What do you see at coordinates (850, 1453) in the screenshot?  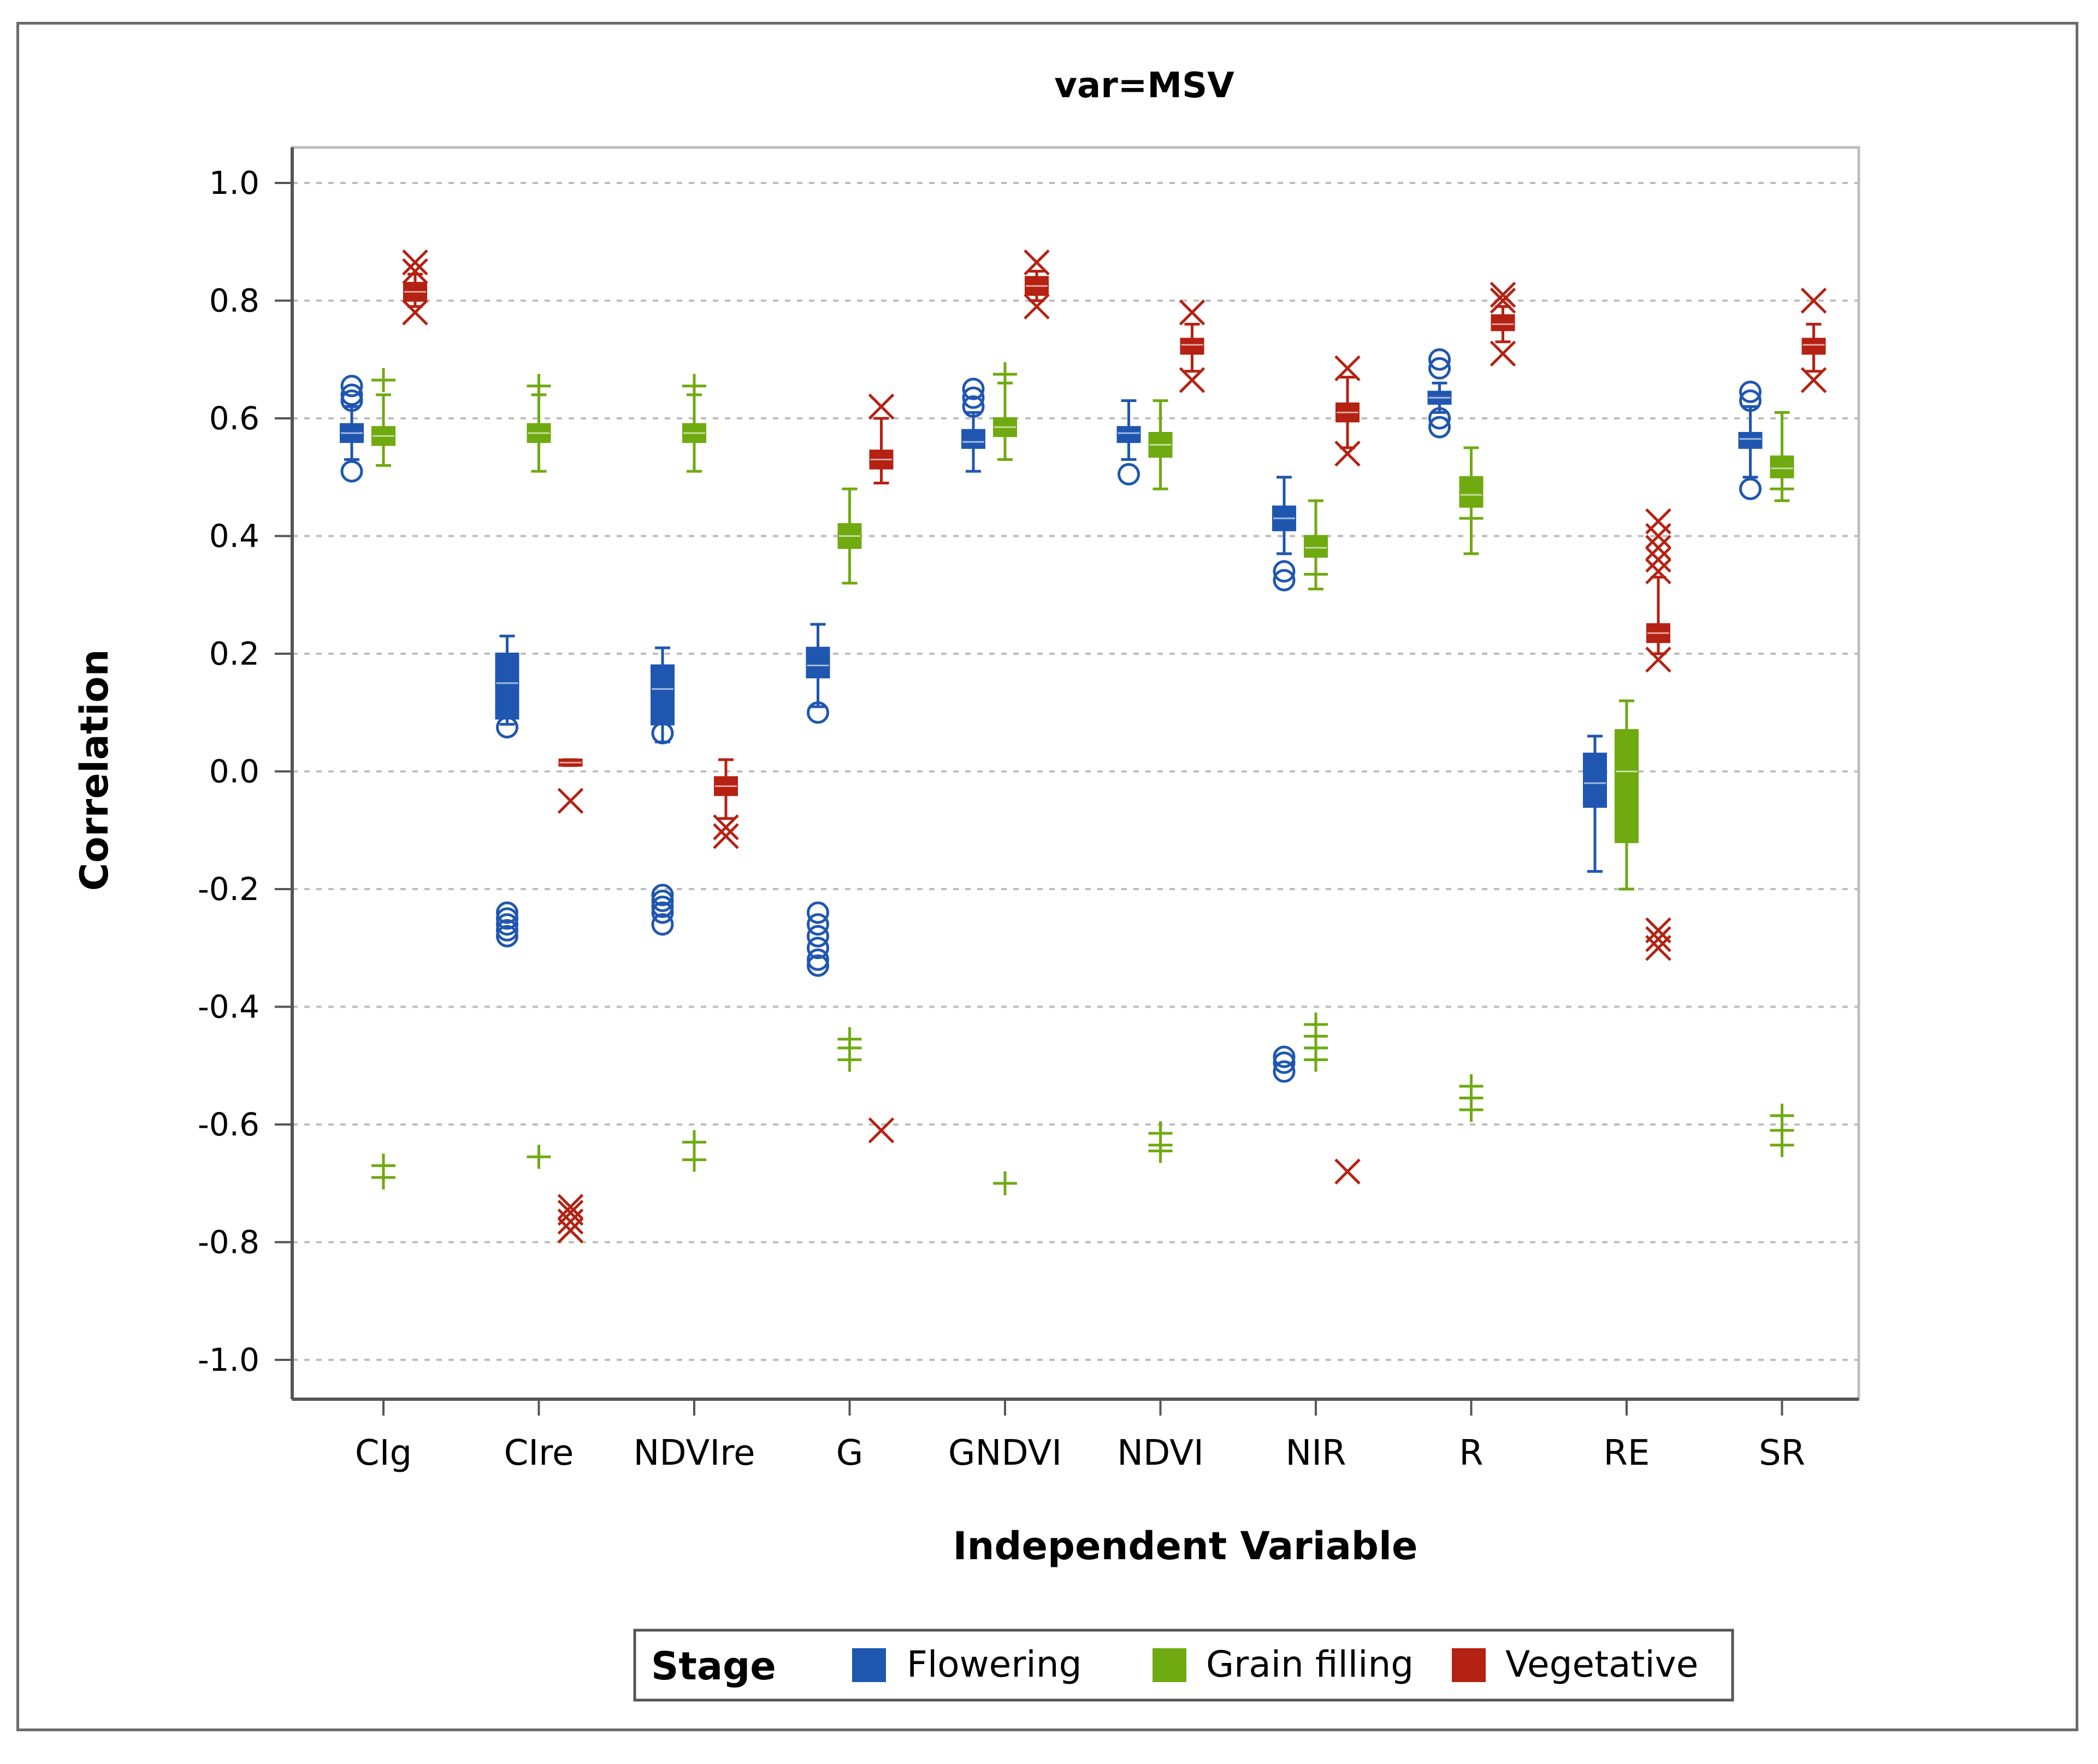 I see `x-tick-label: G` at bounding box center [850, 1453].